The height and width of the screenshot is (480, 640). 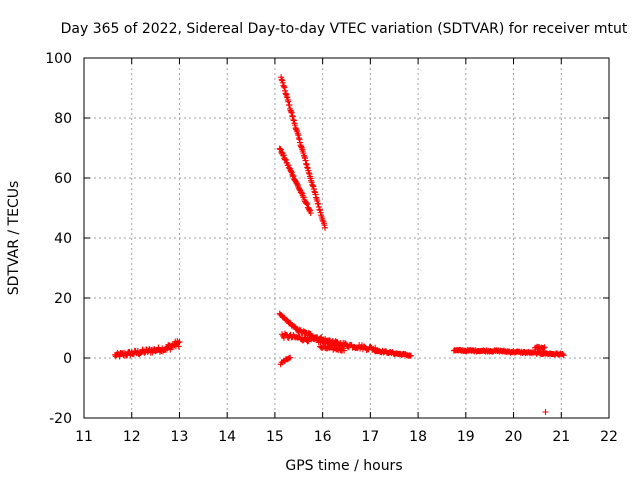 I want to click on x-tick-label: 14, so click(x=227, y=437).